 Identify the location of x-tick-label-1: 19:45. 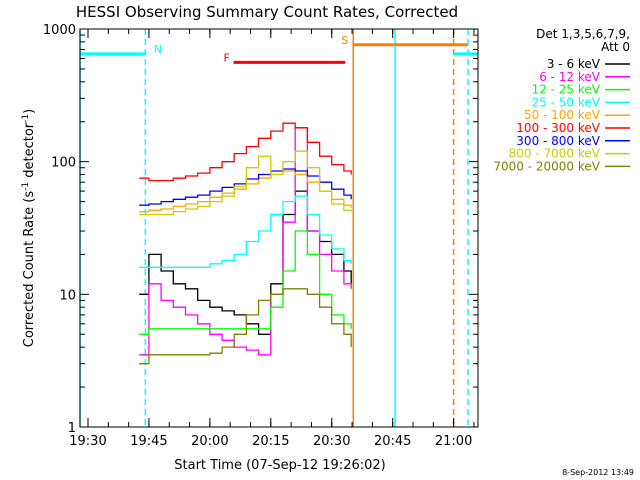
(148, 441).